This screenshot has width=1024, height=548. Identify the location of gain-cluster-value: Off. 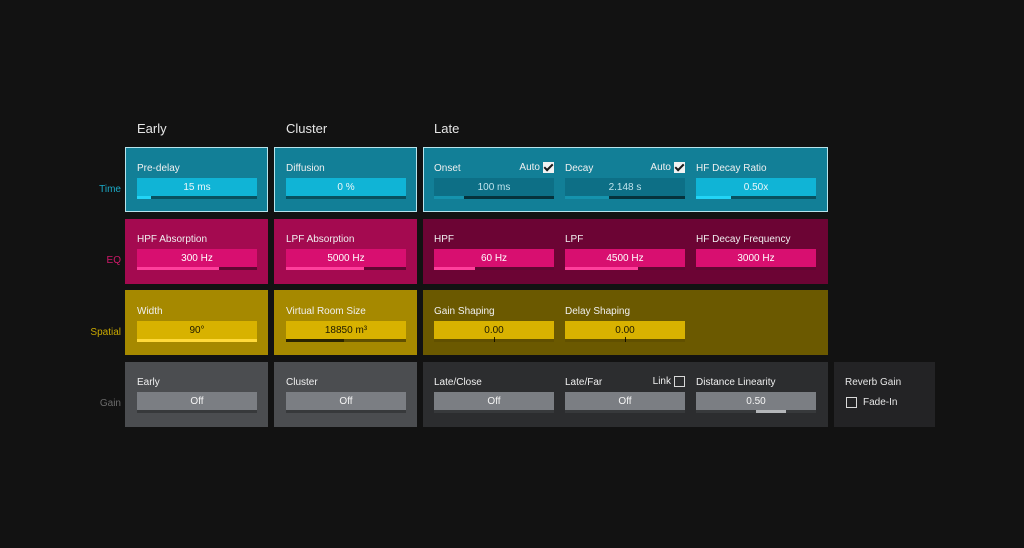
(346, 401).